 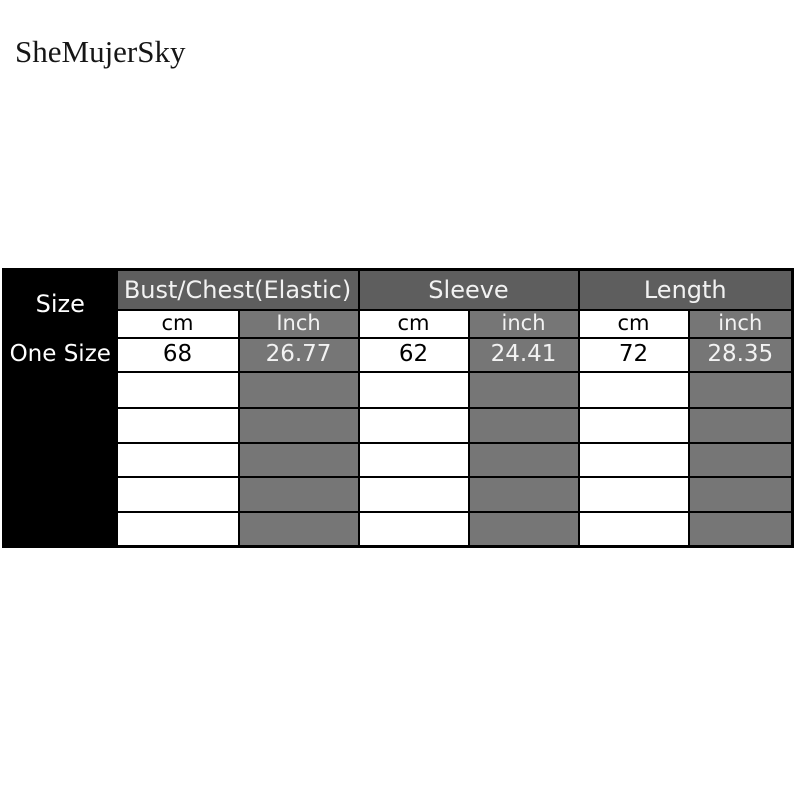 What do you see at coordinates (740, 354) in the screenshot?
I see `value-length-inch: 28.35` at bounding box center [740, 354].